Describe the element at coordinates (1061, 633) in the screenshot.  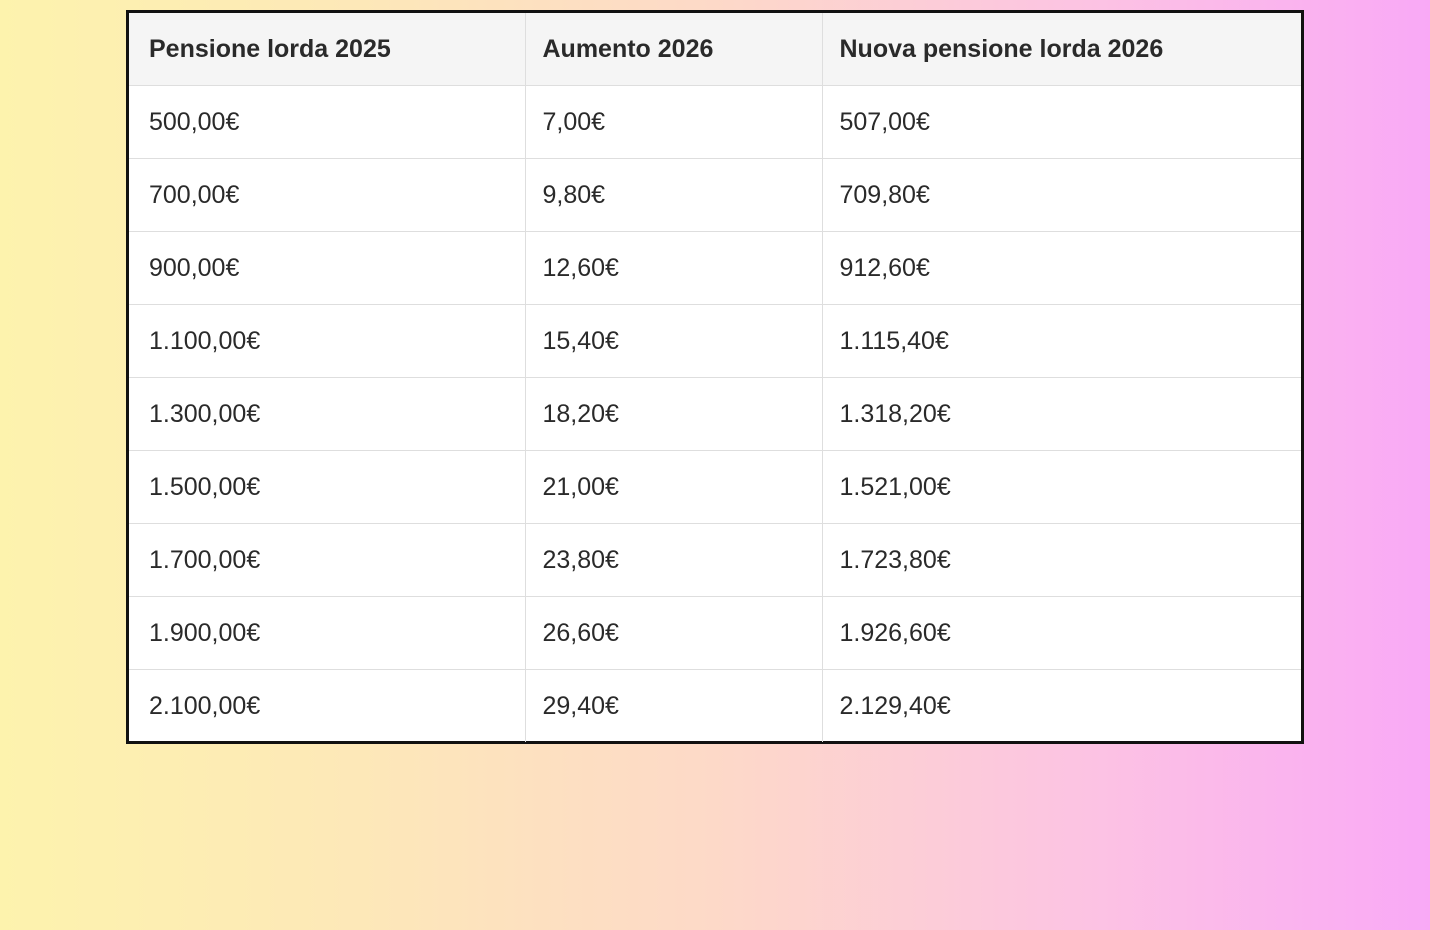
I see `cell-nuova-pensione-2026: 1.926,60€` at that location.